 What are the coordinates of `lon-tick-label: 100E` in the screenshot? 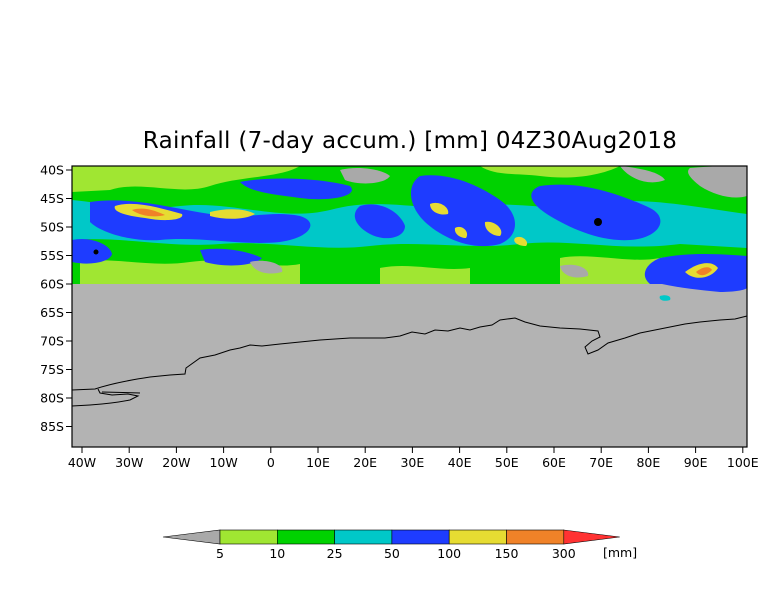 It's located at (743, 462).